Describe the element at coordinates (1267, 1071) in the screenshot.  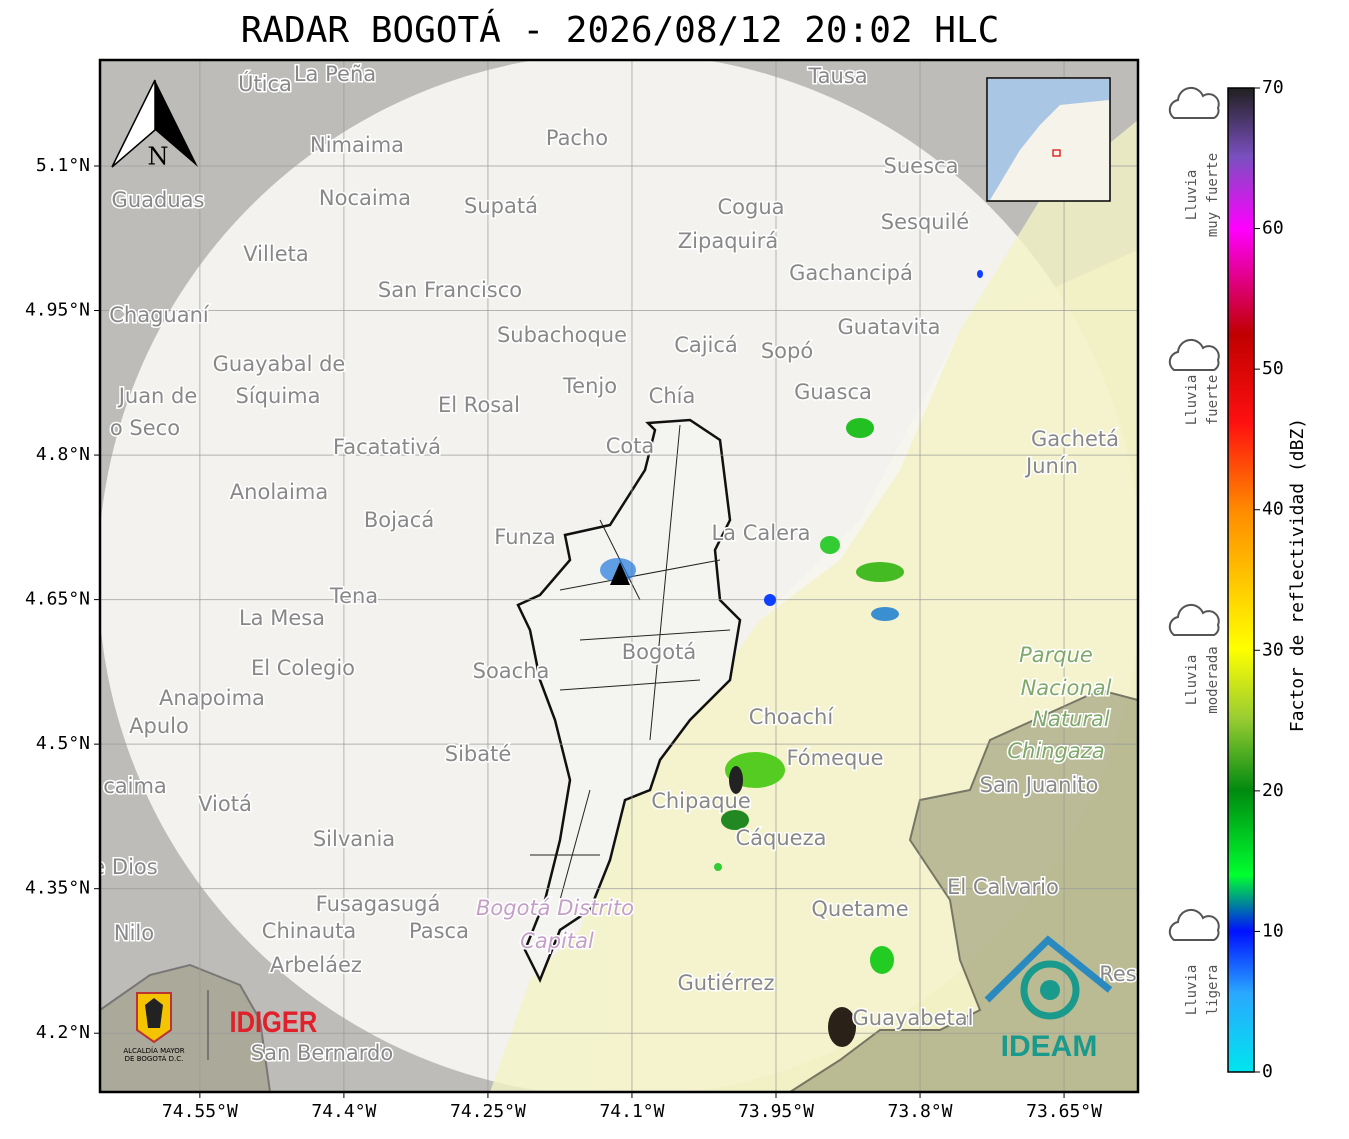
I see `colorbar-tick-label: 0` at that location.